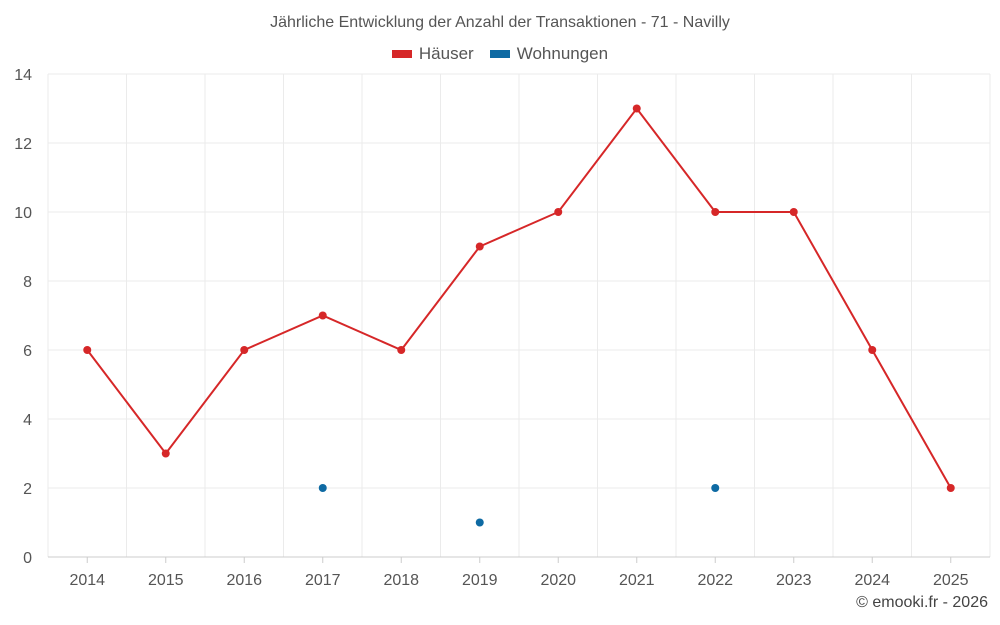 This screenshot has height=625, width=1000. What do you see at coordinates (562, 53) in the screenshot?
I see `legend-label-wohnungen: Wohnungen` at bounding box center [562, 53].